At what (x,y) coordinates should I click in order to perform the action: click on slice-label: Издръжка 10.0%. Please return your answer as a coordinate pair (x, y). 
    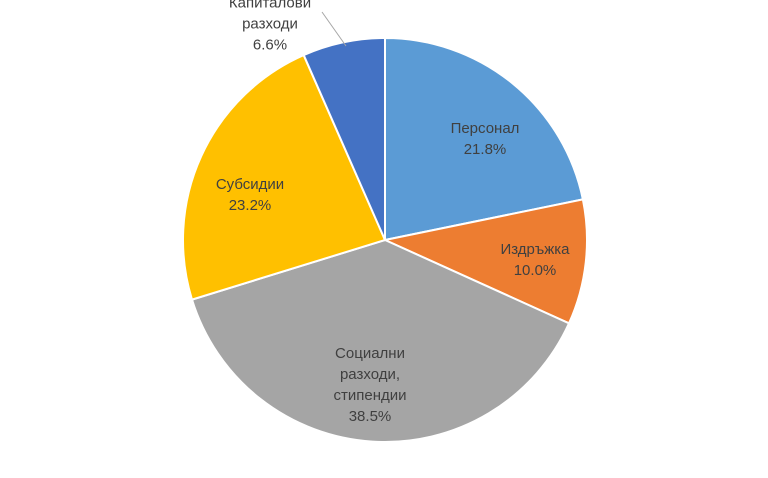
    Looking at the image, I should click on (535, 260).